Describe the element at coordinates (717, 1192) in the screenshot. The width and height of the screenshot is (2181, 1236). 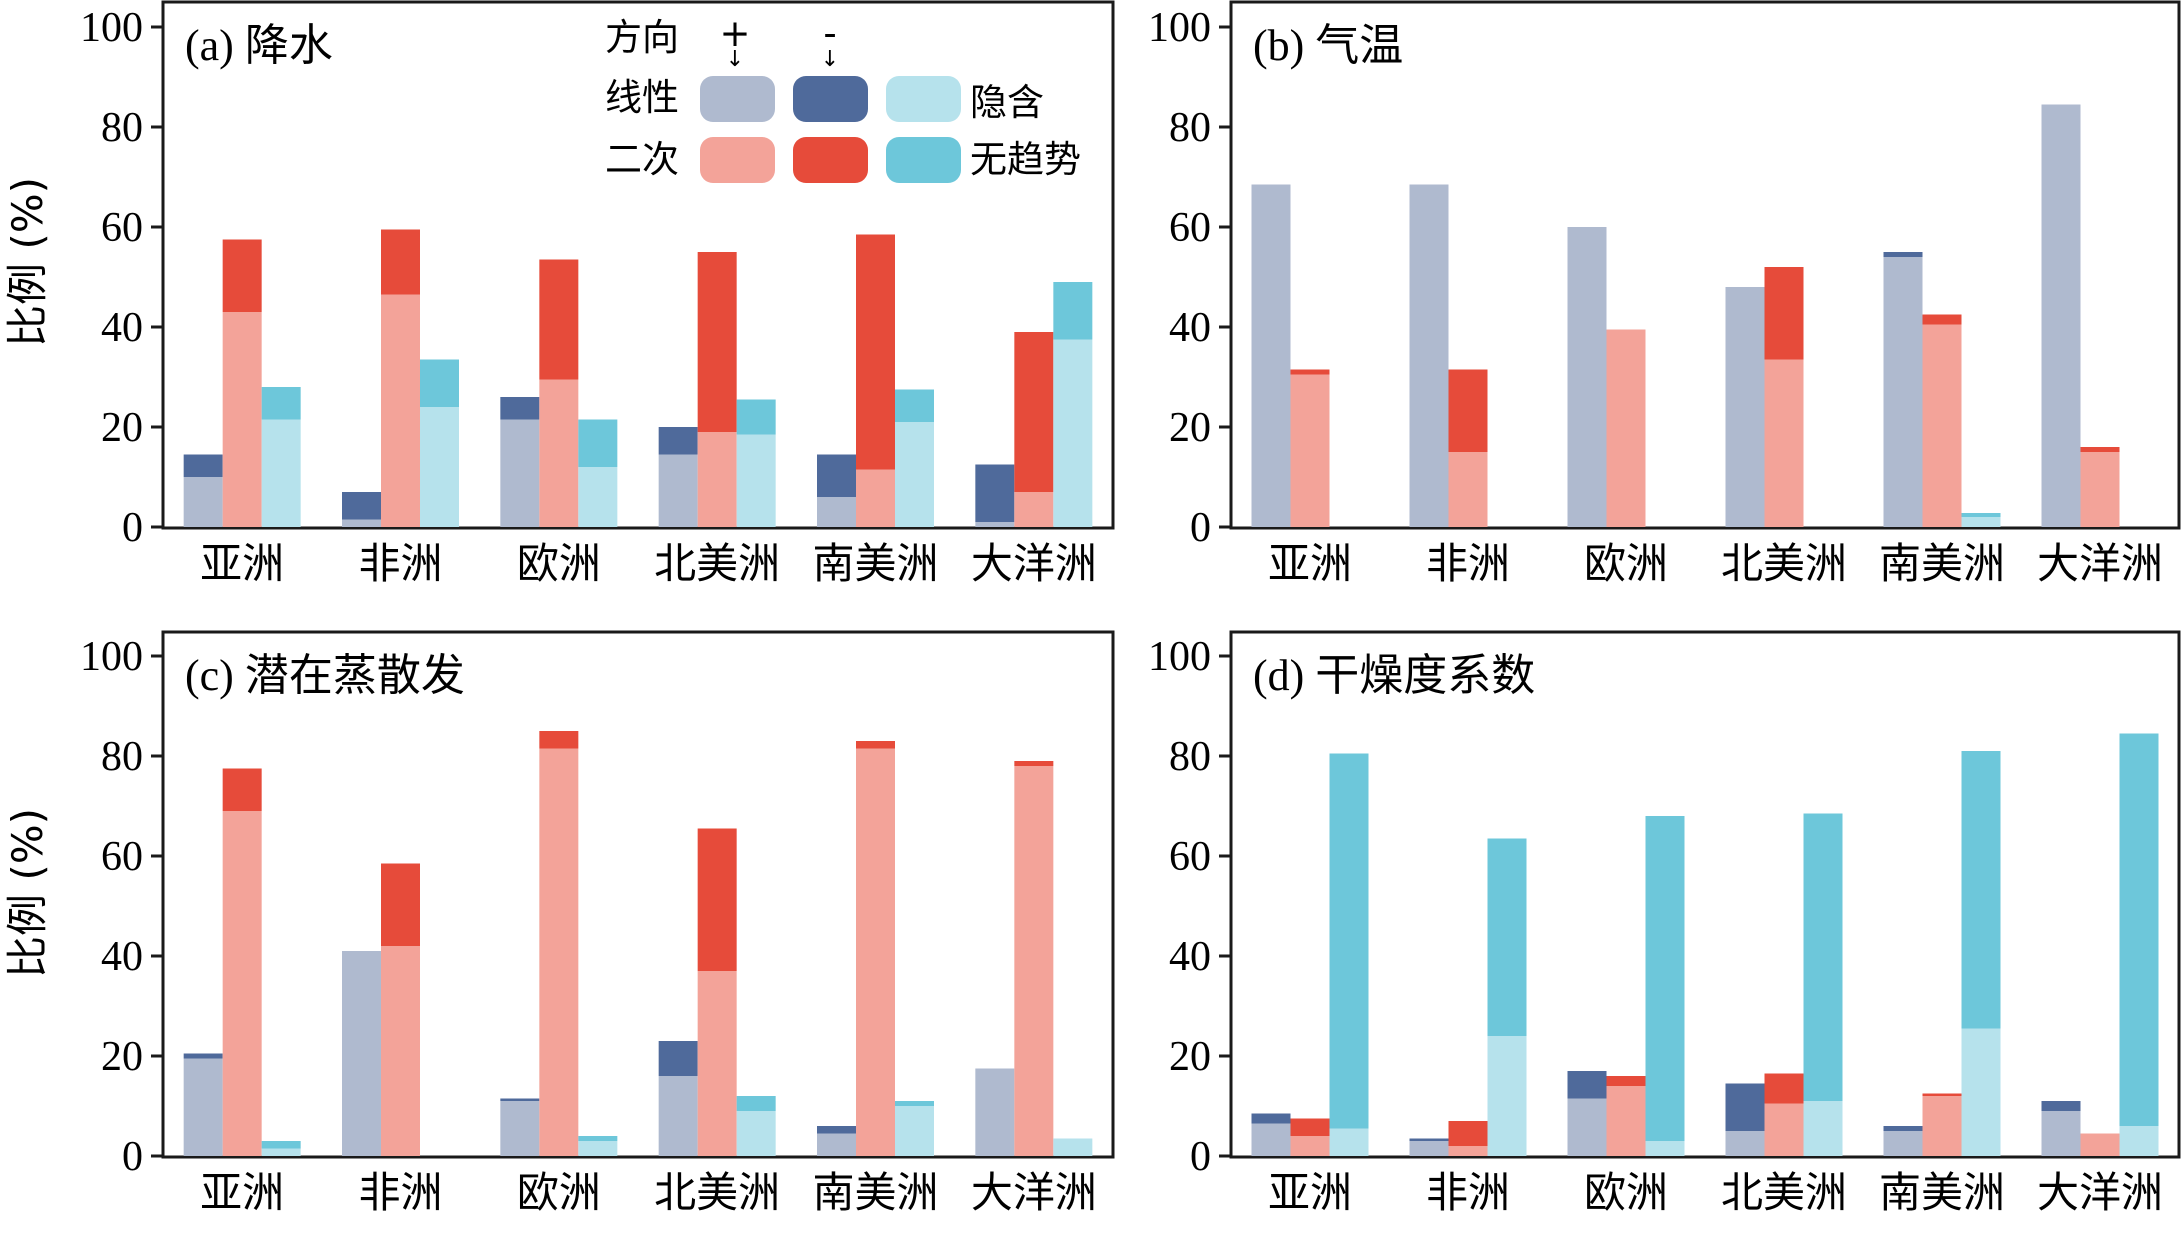
I see `x-tick-label: 北美洲` at that location.